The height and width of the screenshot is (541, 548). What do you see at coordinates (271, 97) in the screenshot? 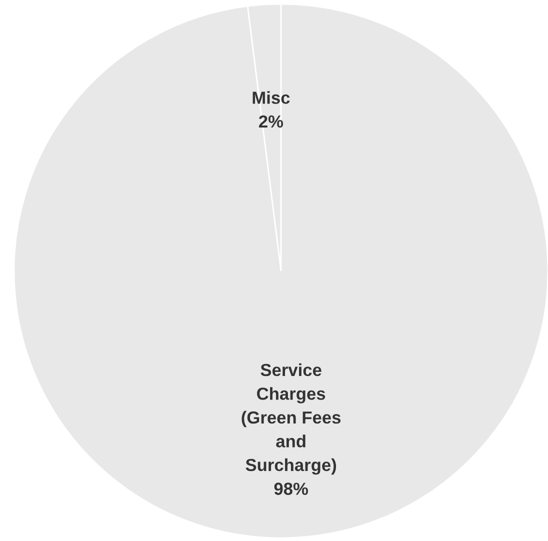
I see `slice-label: Misc` at bounding box center [271, 97].